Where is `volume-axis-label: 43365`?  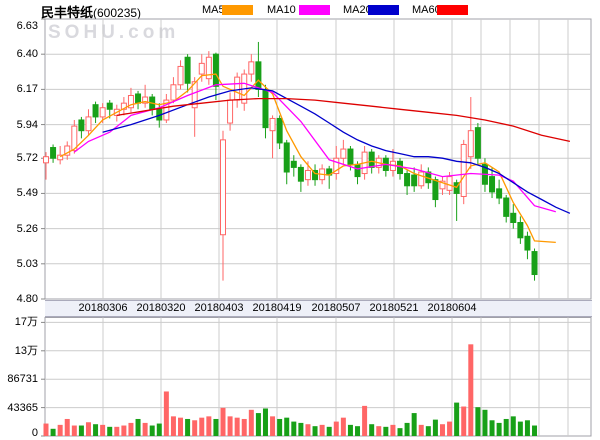 volume-axis-label: 43365 is located at coordinates (22, 407).